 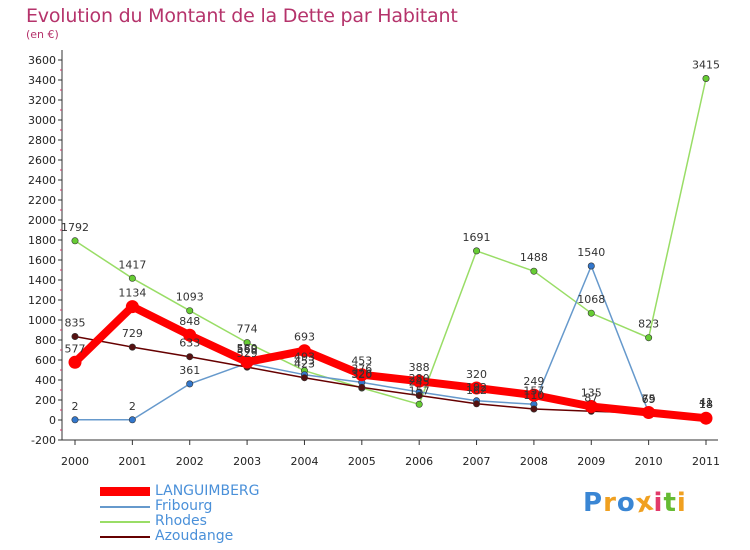 What do you see at coordinates (132, 333) in the screenshot?
I see `data-label: 729` at bounding box center [132, 333].